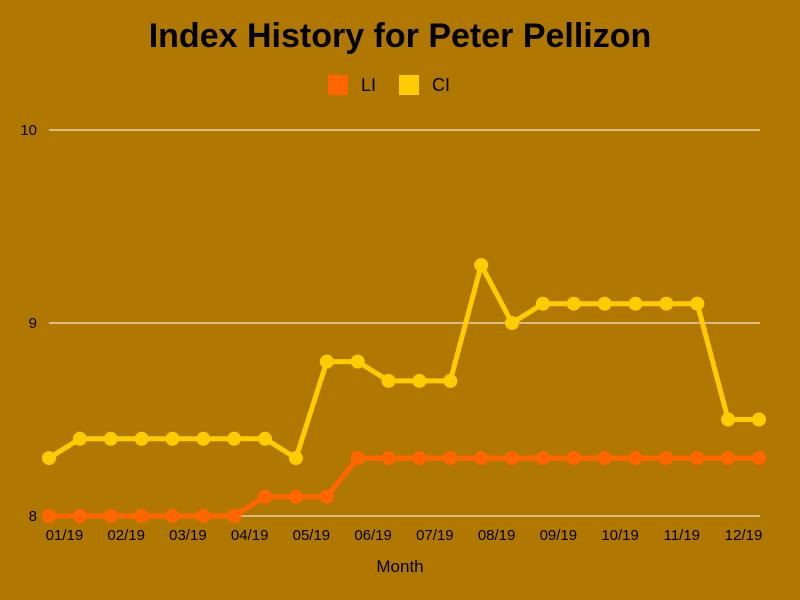 The height and width of the screenshot is (600, 800). I want to click on x-tick-label: 07/19, so click(435, 535).